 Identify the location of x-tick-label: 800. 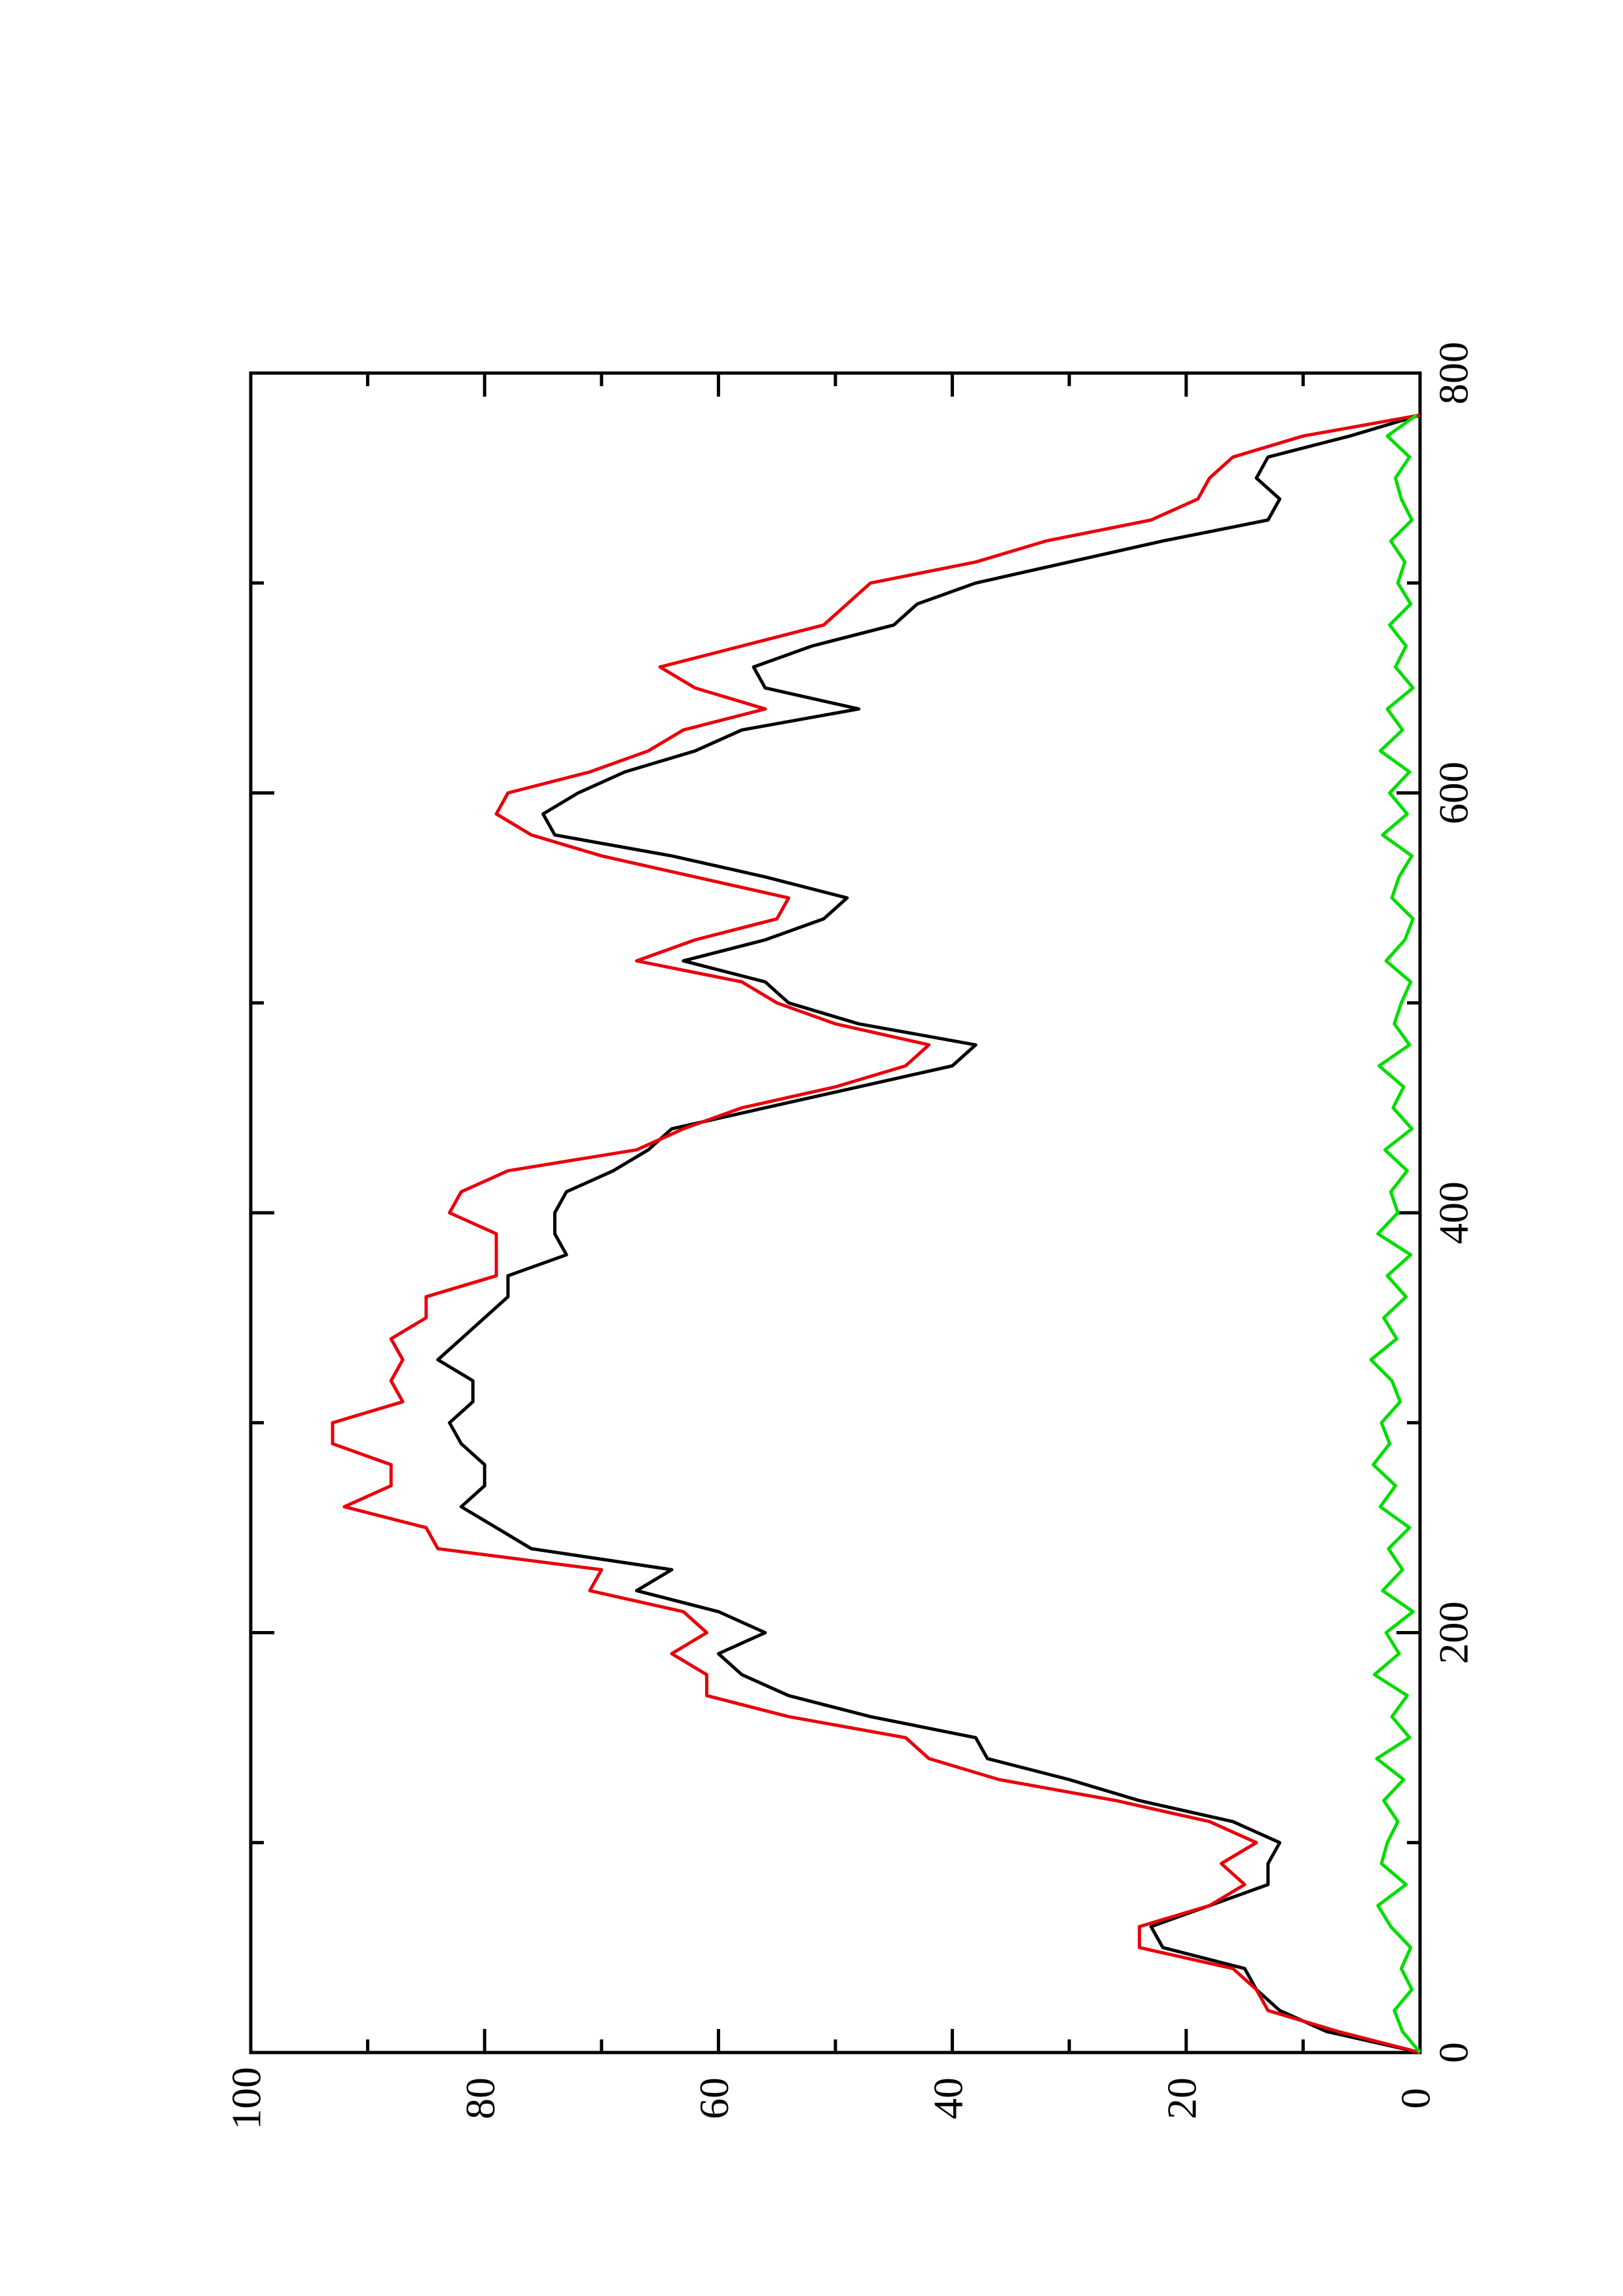
(1454, 373).